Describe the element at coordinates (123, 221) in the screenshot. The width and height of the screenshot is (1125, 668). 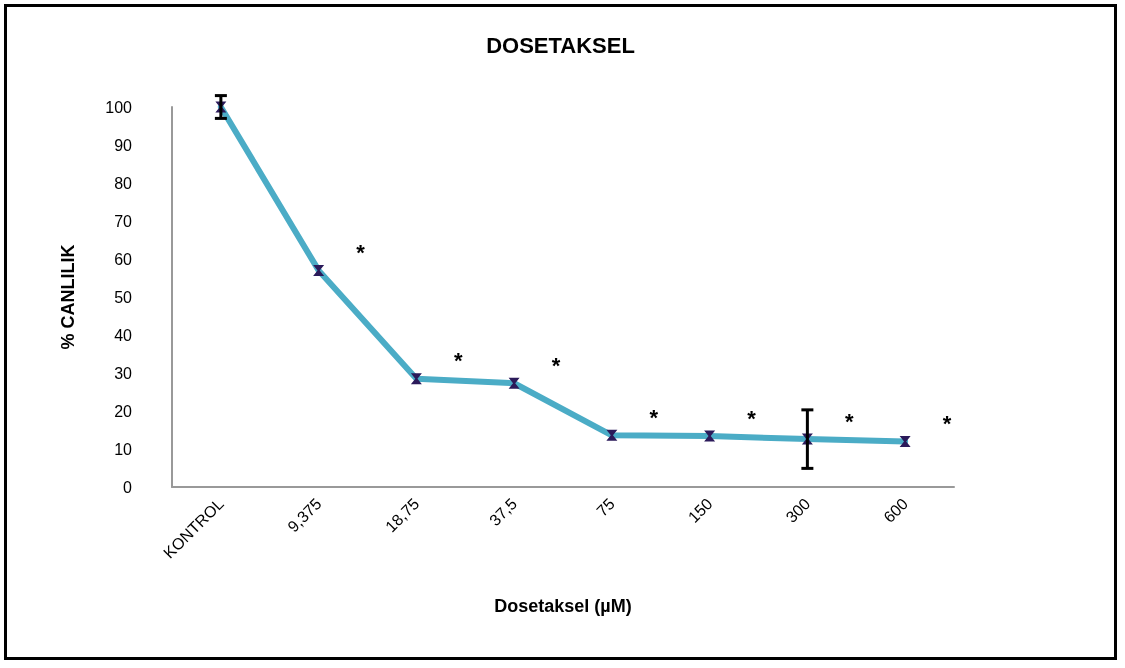
I see `y-tick-label: 70` at that location.